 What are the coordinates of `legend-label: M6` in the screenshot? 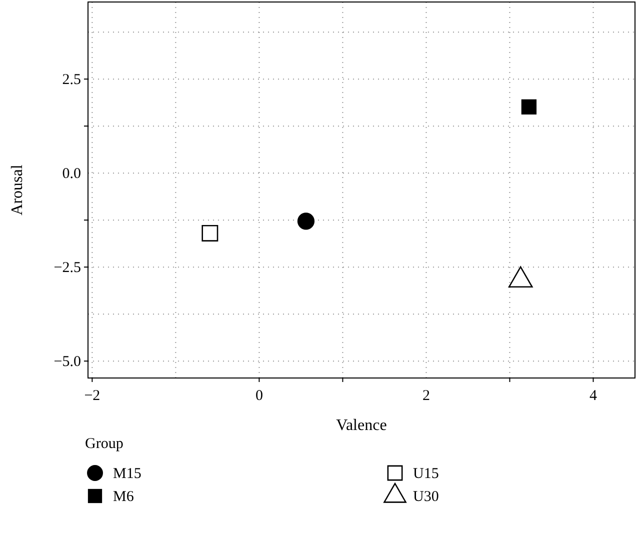 It's located at (123, 497).